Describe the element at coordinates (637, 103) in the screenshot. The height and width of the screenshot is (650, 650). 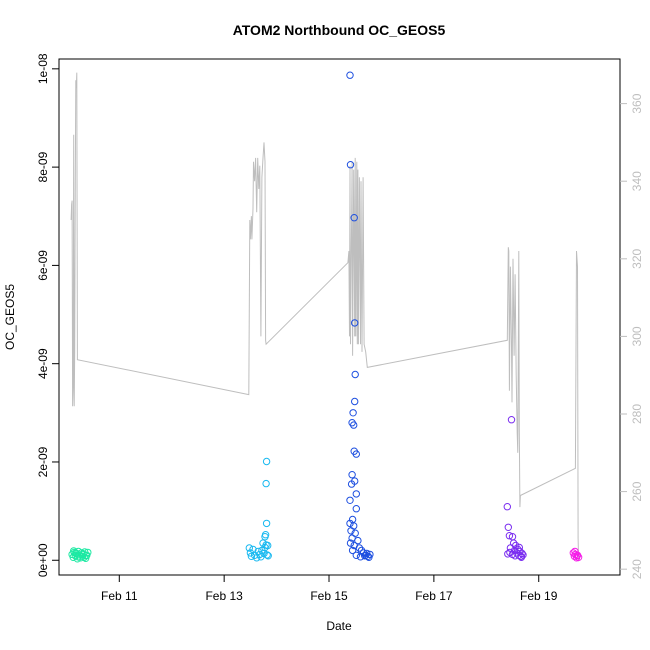
I see `y2-tick-label-7: 360` at that location.